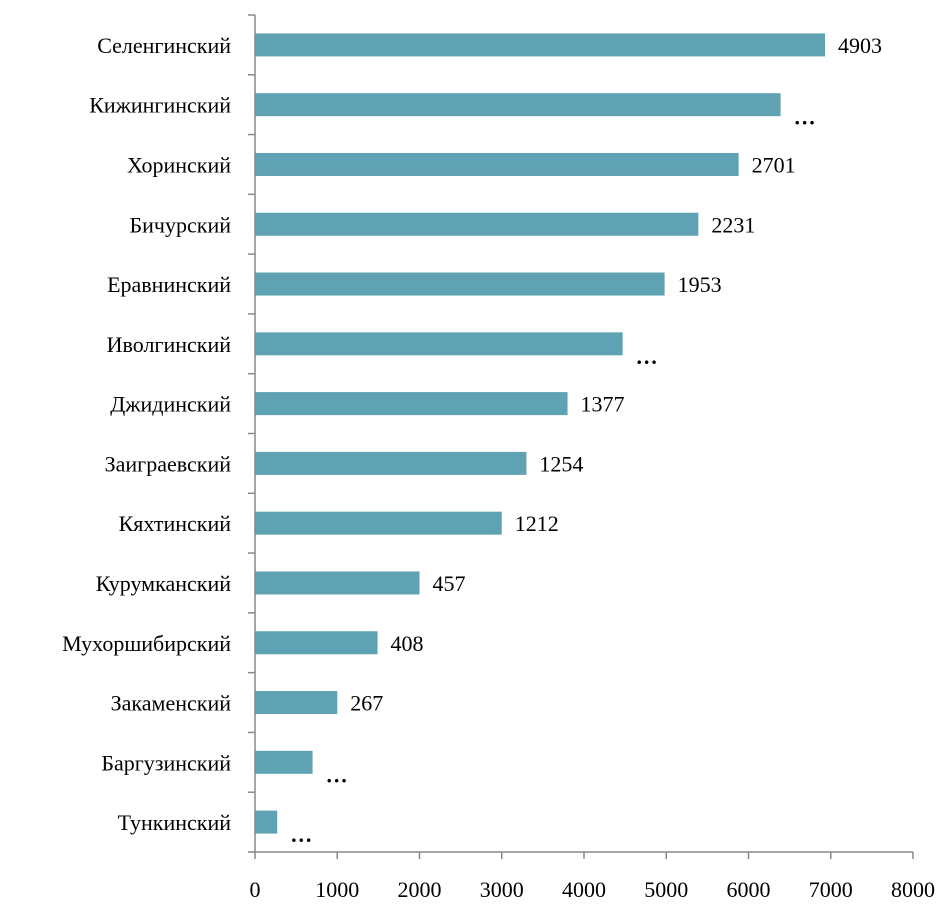 Image resolution: width=950 pixels, height=916 pixels. Describe the element at coordinates (171, 703) in the screenshot. I see `category-label: Закаменский` at that location.